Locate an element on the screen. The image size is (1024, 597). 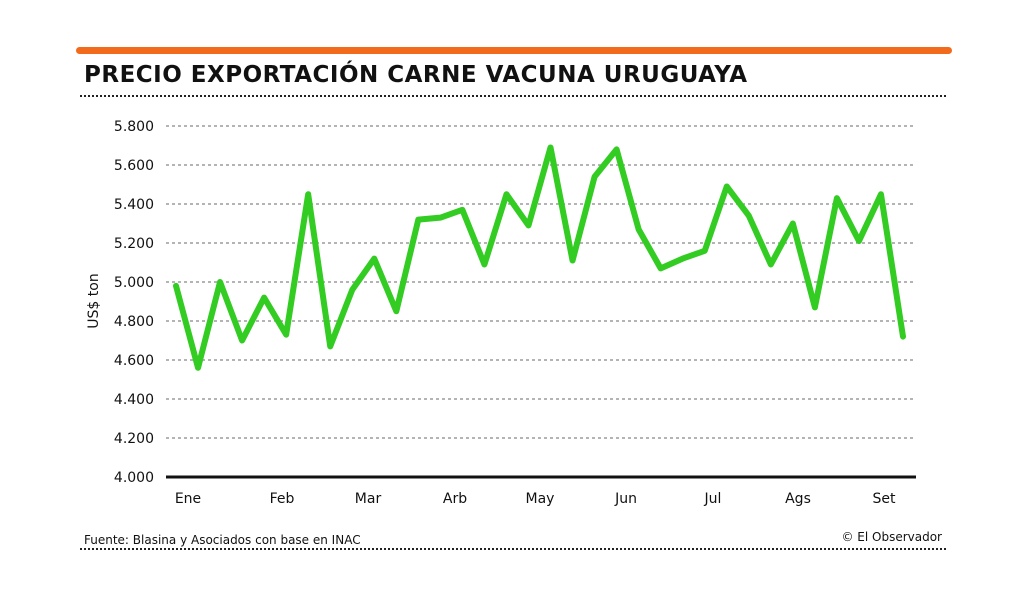
x-tick-label: Jun is located at coordinates (625, 499).